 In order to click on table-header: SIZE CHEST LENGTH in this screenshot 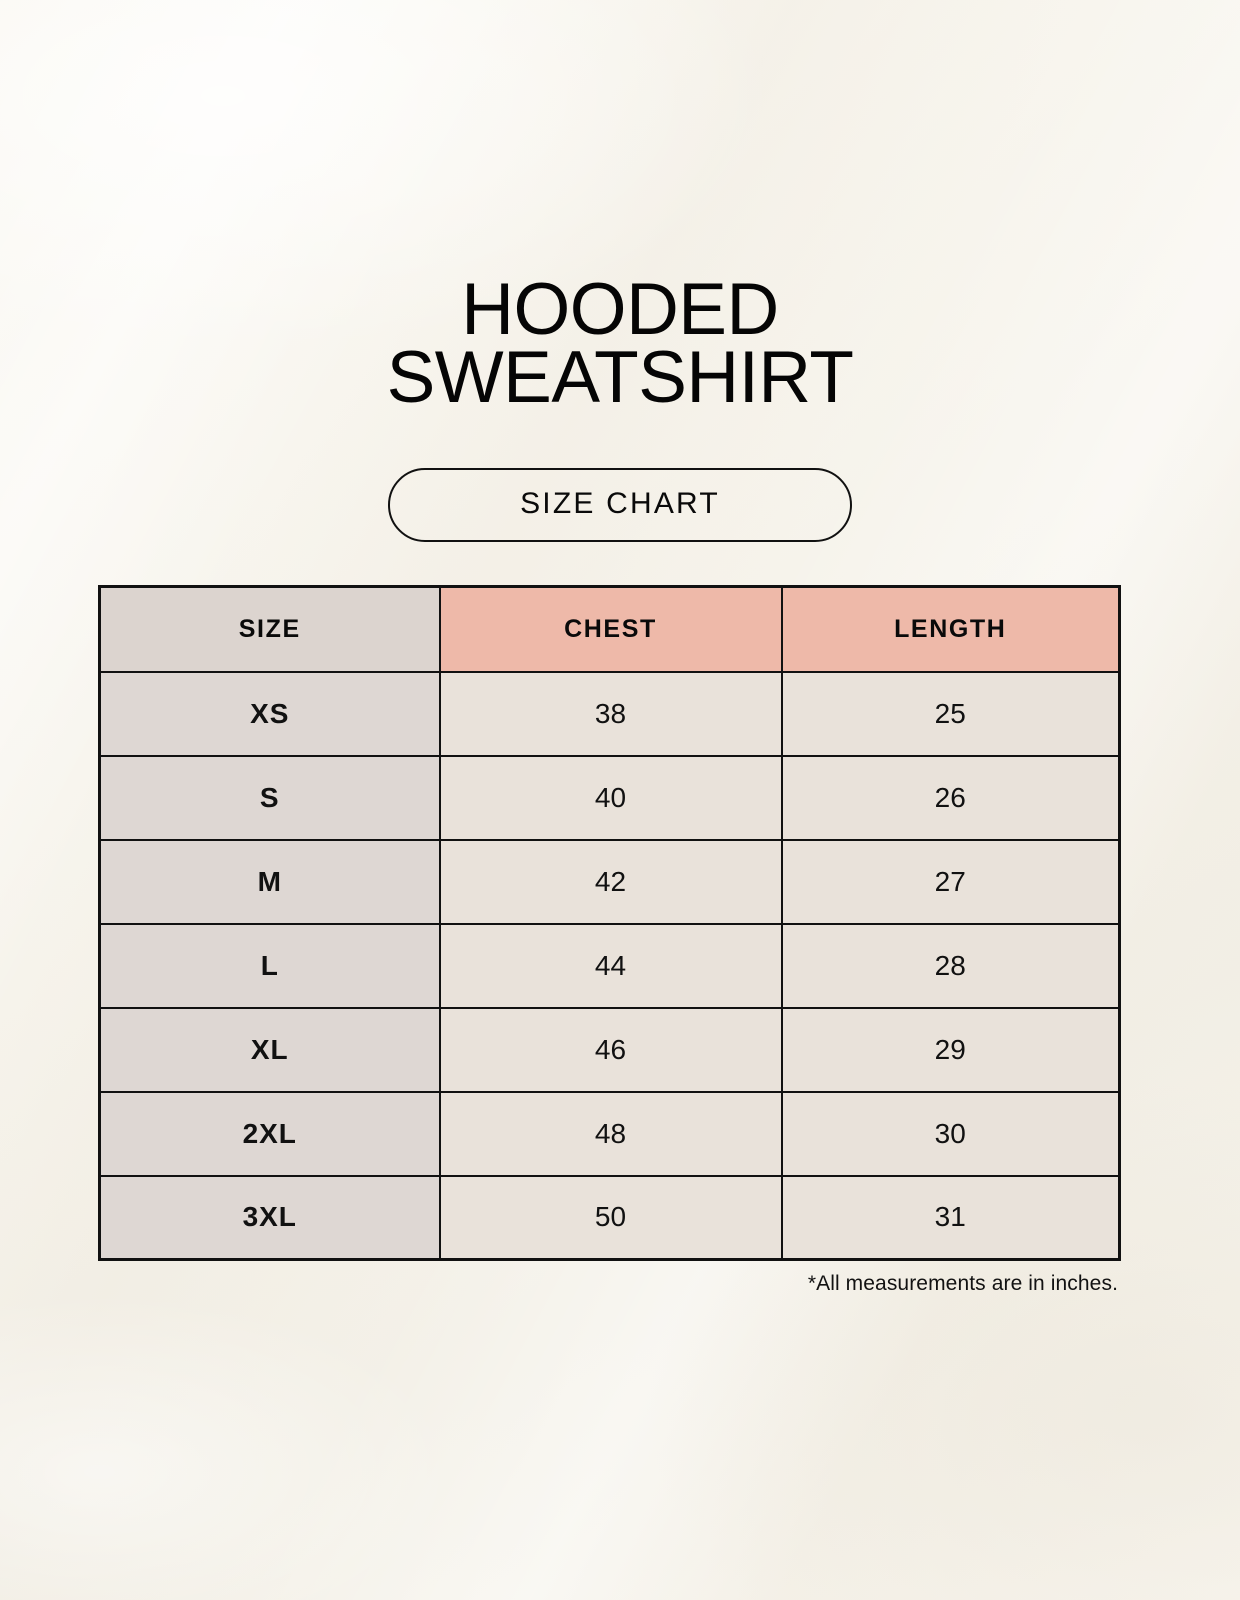, I will do `click(609, 629)`.